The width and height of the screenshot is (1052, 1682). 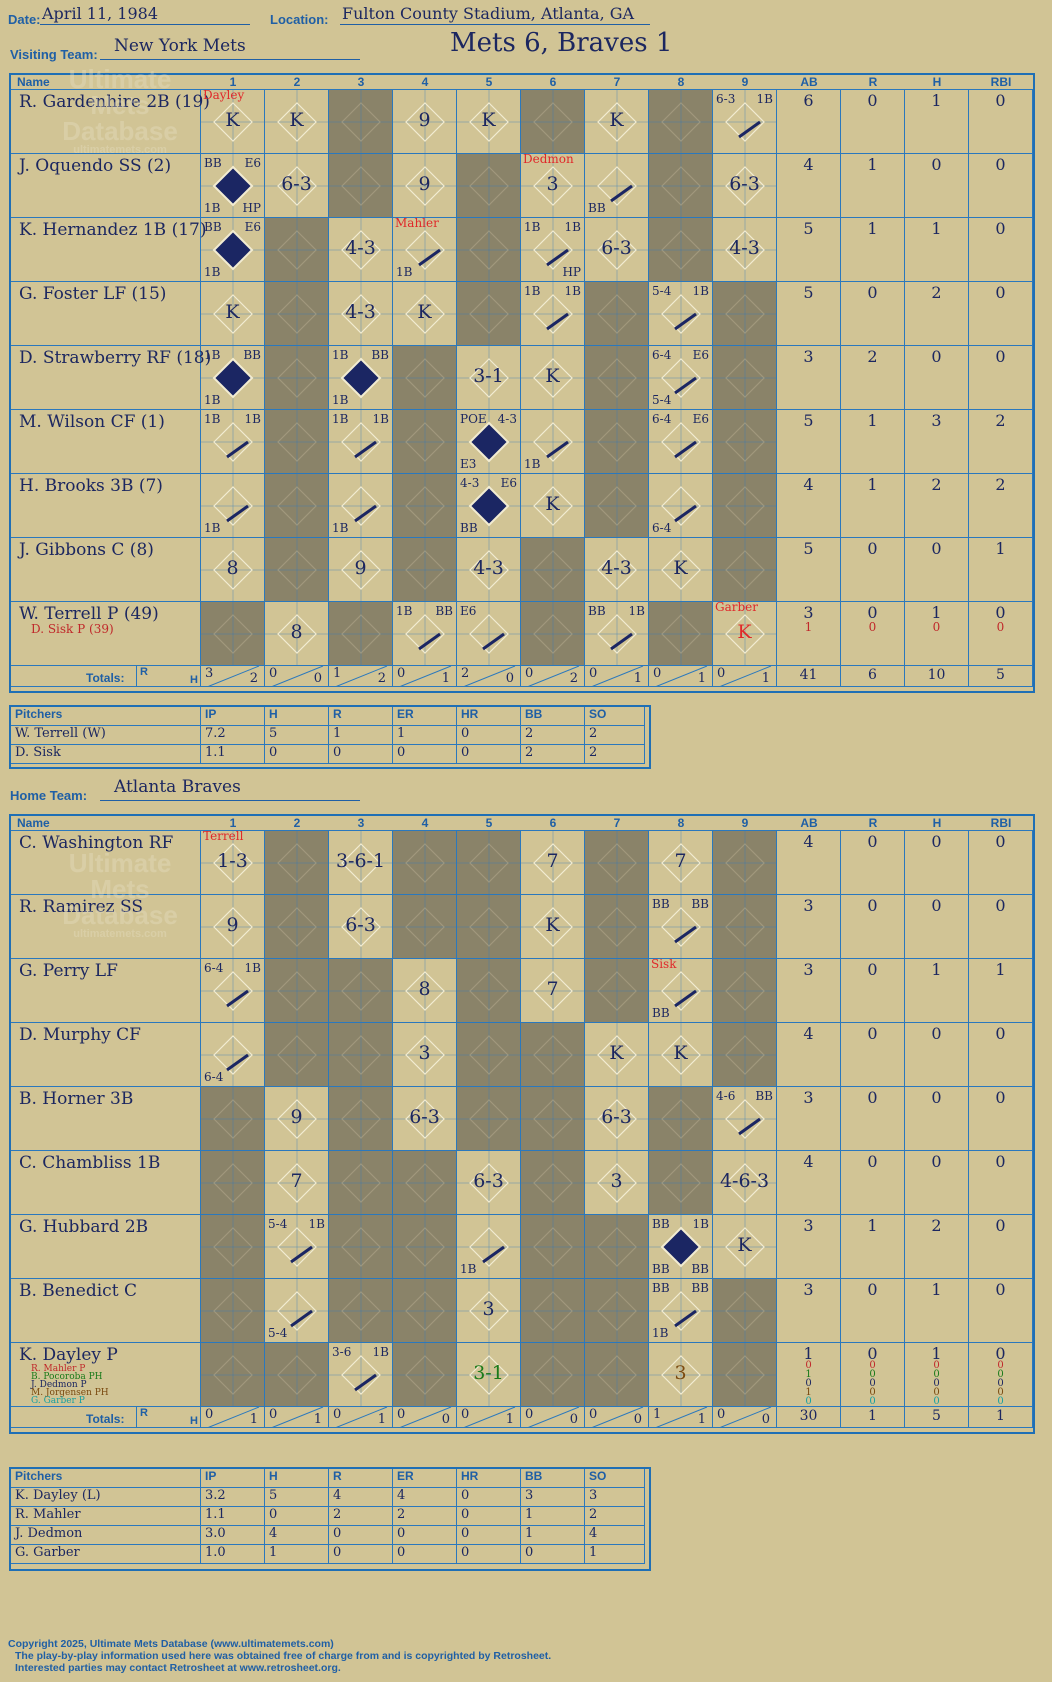 I want to click on base-note: HP, so click(x=571, y=272).